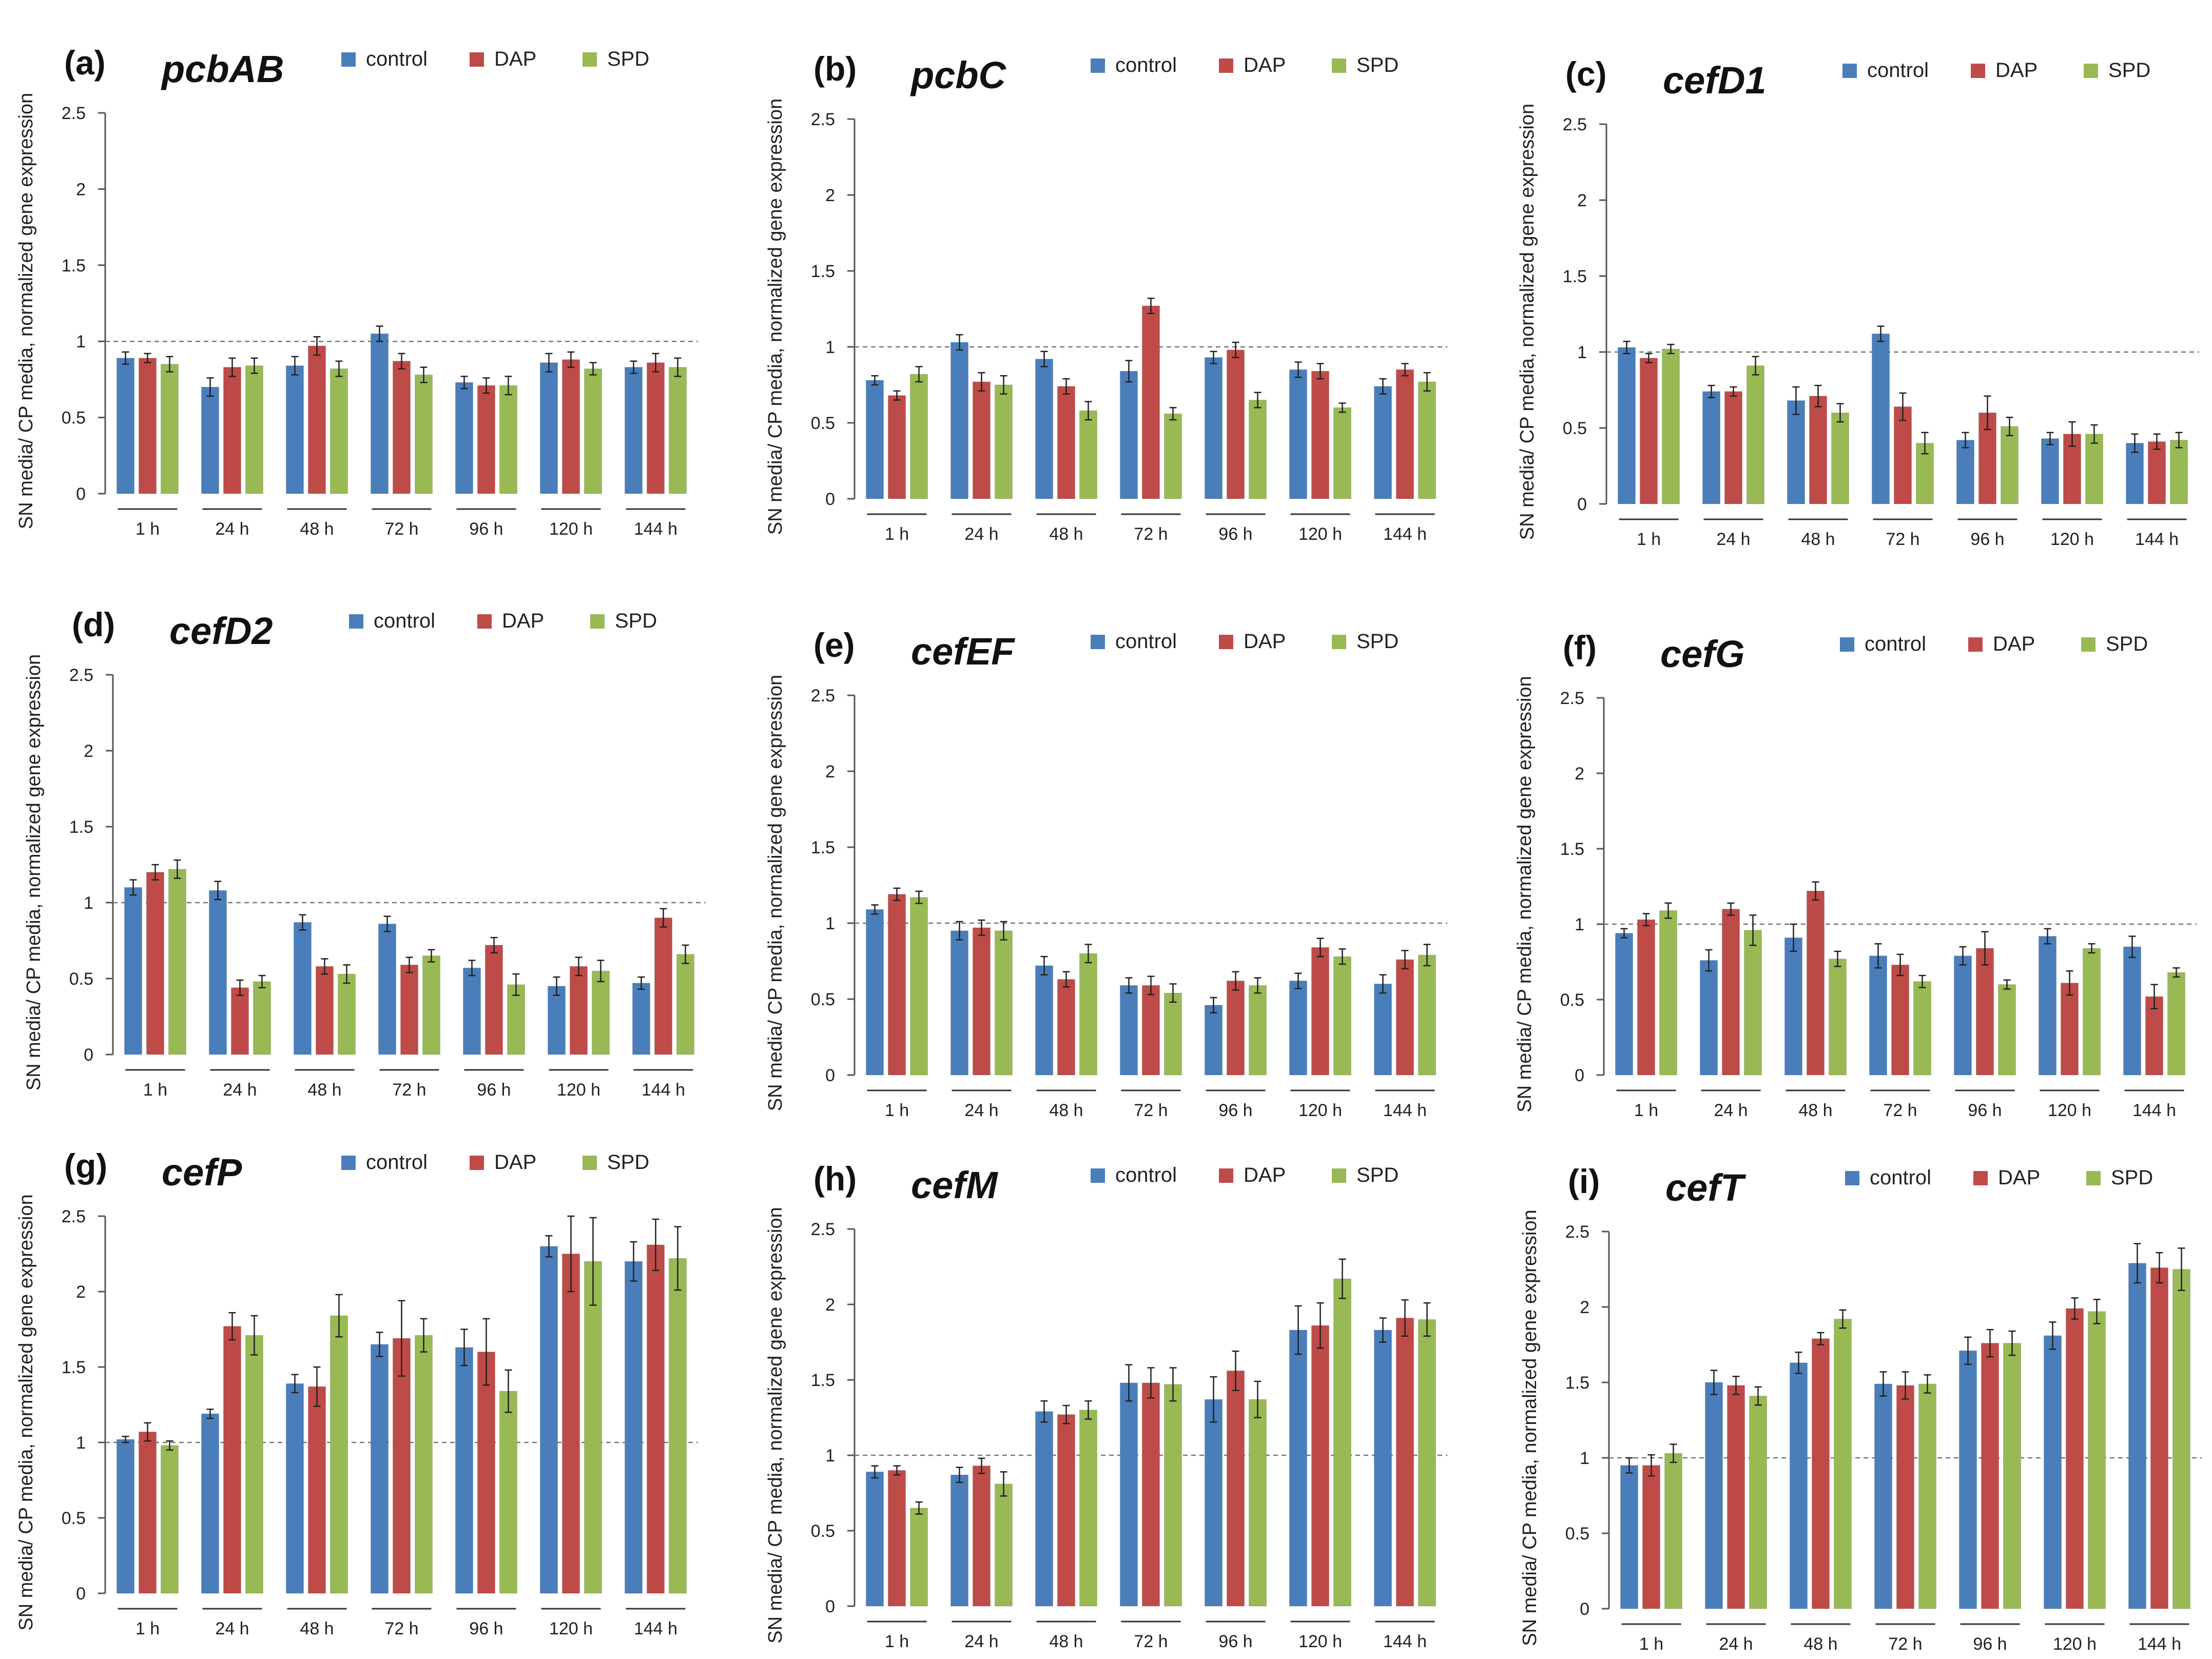 The width and height of the screenshot is (2212, 1659). I want to click on chart-title: cefP, so click(202, 1172).